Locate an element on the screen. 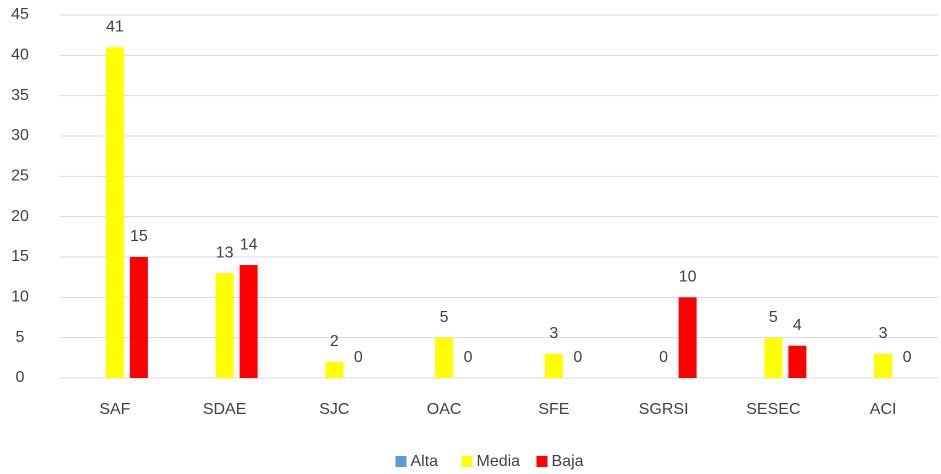  x-tick-label: SESEC is located at coordinates (773, 409).